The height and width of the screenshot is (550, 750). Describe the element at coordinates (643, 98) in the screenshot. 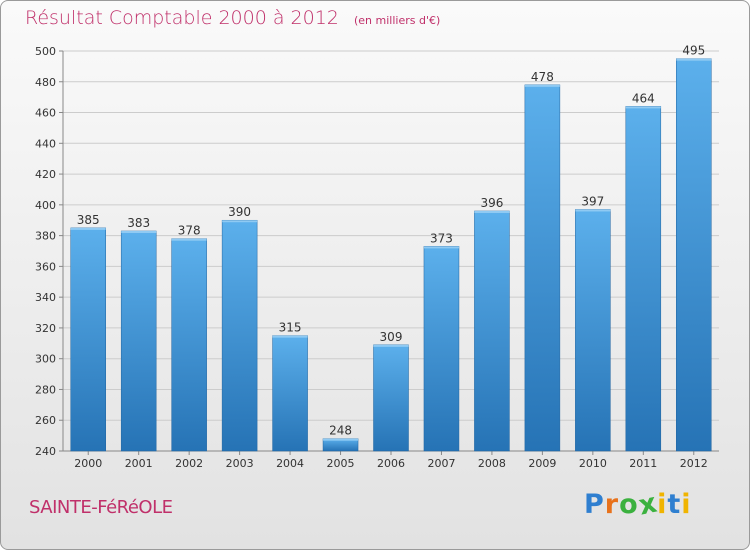

I see `bar-value-label: 464` at that location.